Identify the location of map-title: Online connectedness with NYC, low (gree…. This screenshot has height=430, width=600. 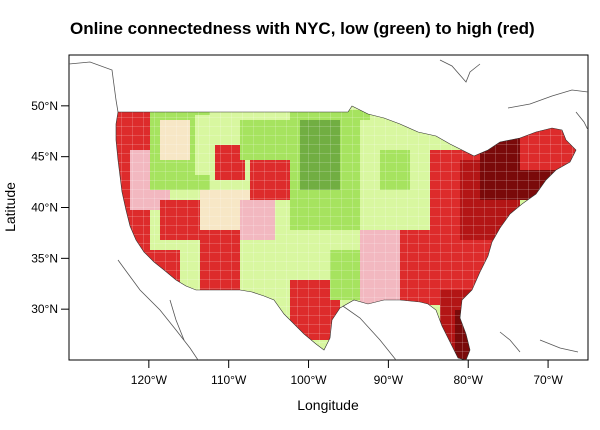
(302, 28).